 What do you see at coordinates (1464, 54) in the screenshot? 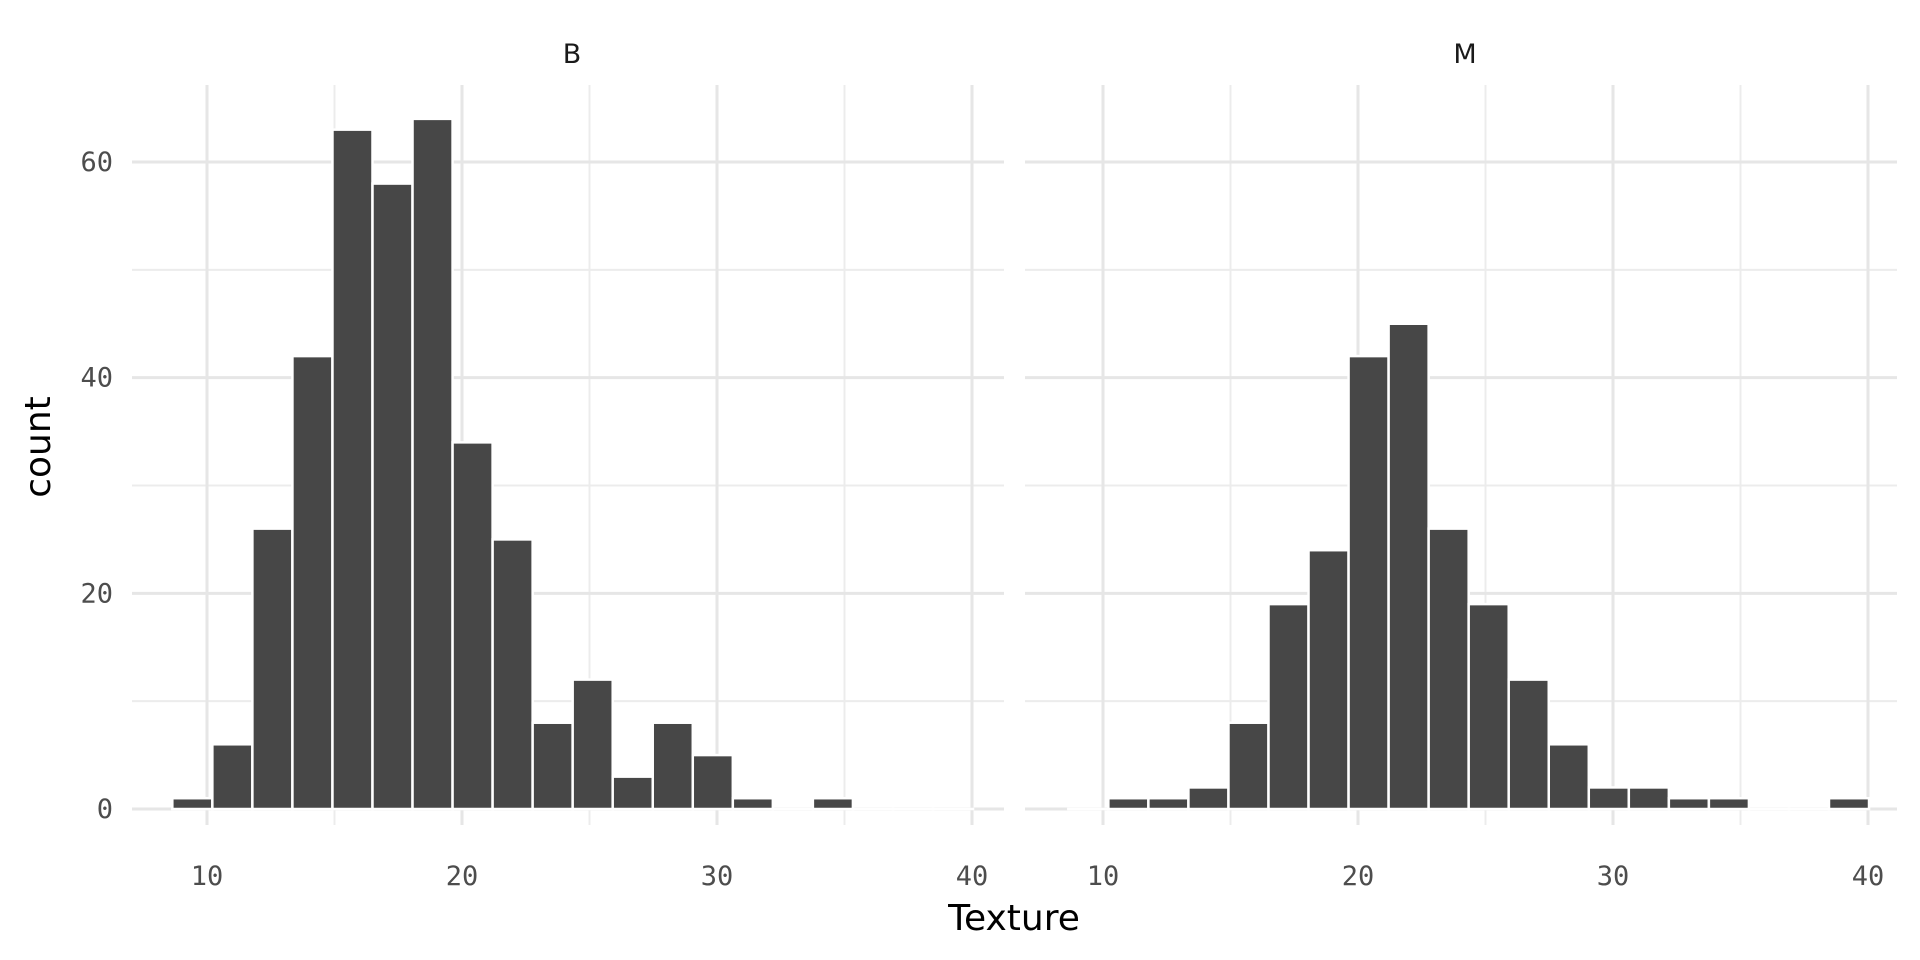
I see `facet-strip-label: M` at bounding box center [1464, 54].